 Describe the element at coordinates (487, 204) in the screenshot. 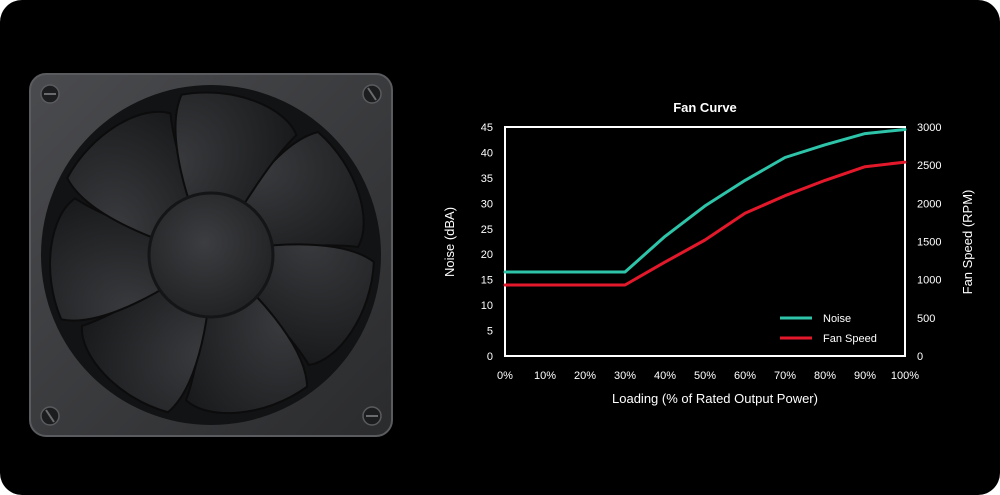

I see `left-tick-label: 30` at that location.